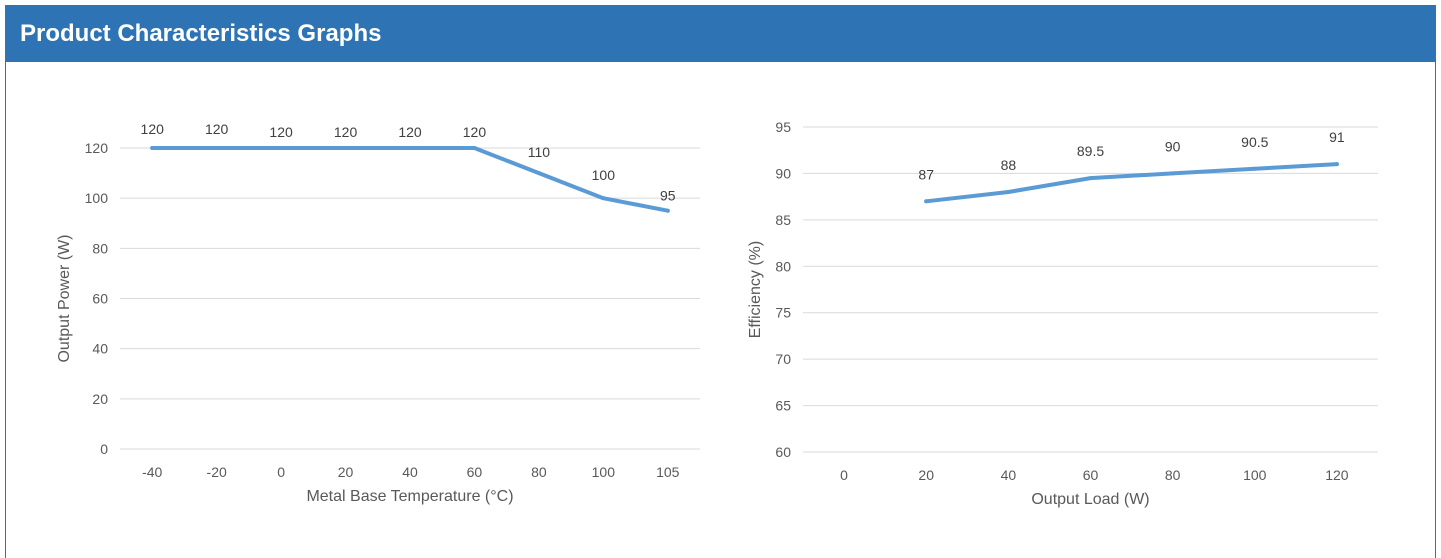  I want to click on y-tick-label: 90, so click(783, 173).